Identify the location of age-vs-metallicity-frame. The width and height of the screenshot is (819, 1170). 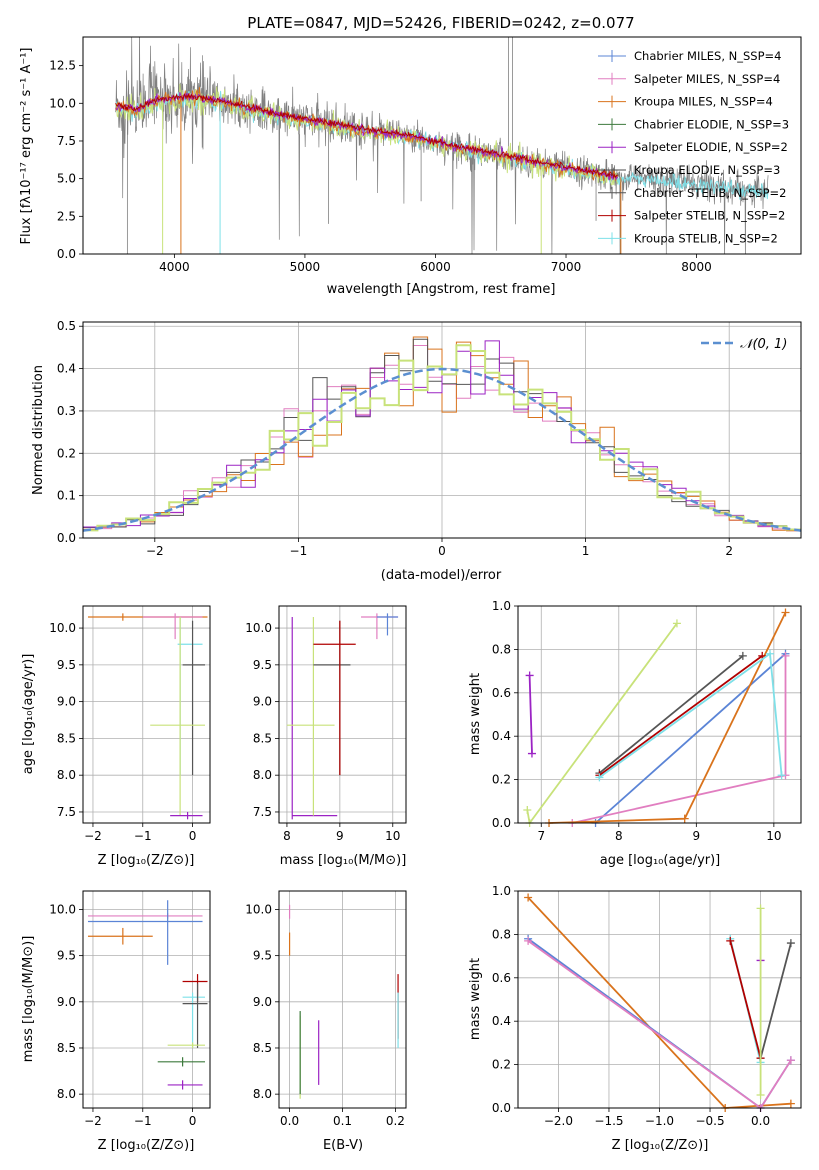
(146, 714).